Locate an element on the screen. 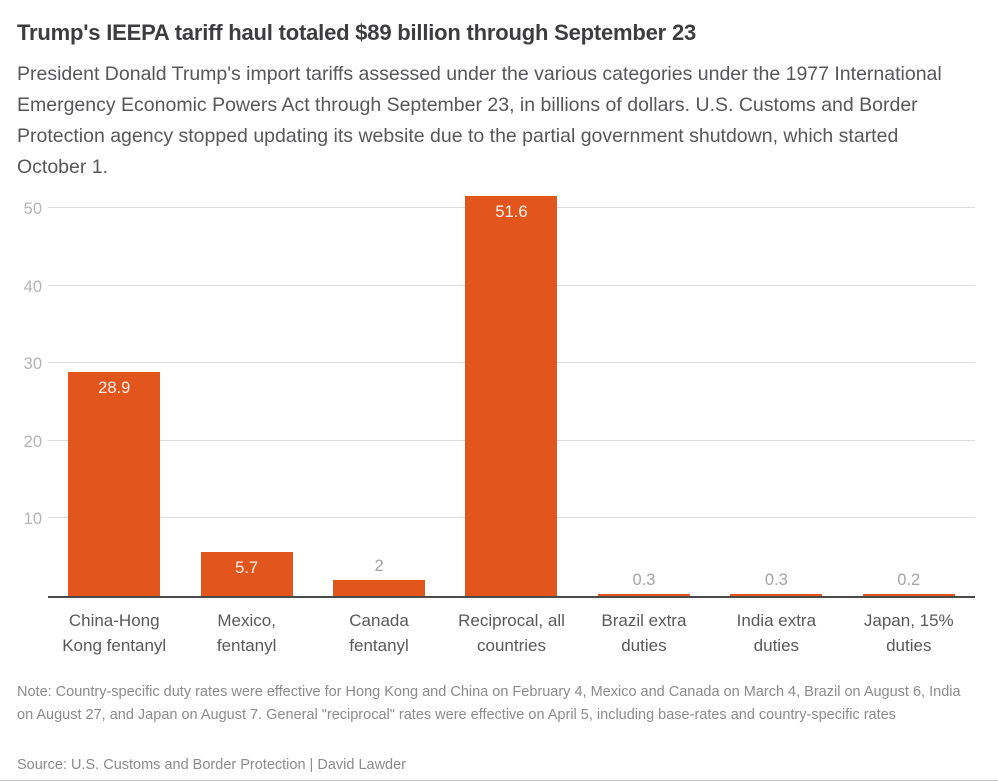  x-category-label: Canada fentanyl is located at coordinates (379, 633).